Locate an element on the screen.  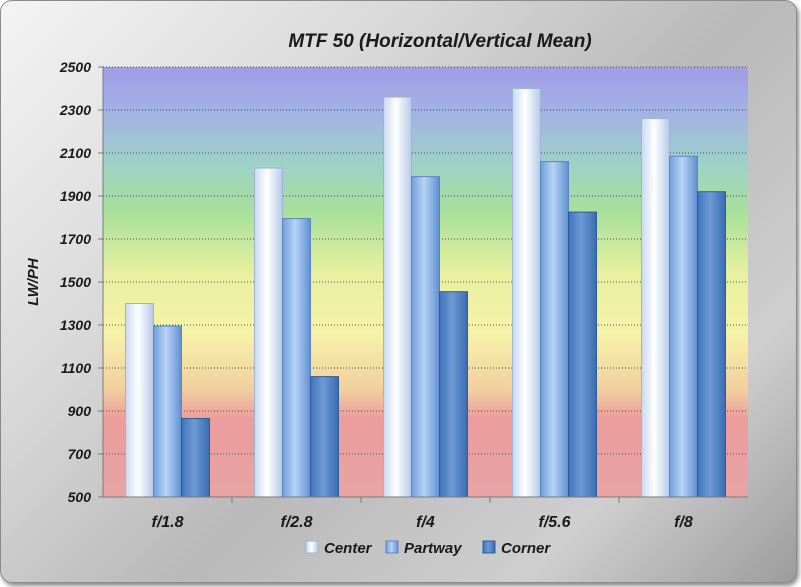
y-tick-label: 700 is located at coordinates (80, 454).